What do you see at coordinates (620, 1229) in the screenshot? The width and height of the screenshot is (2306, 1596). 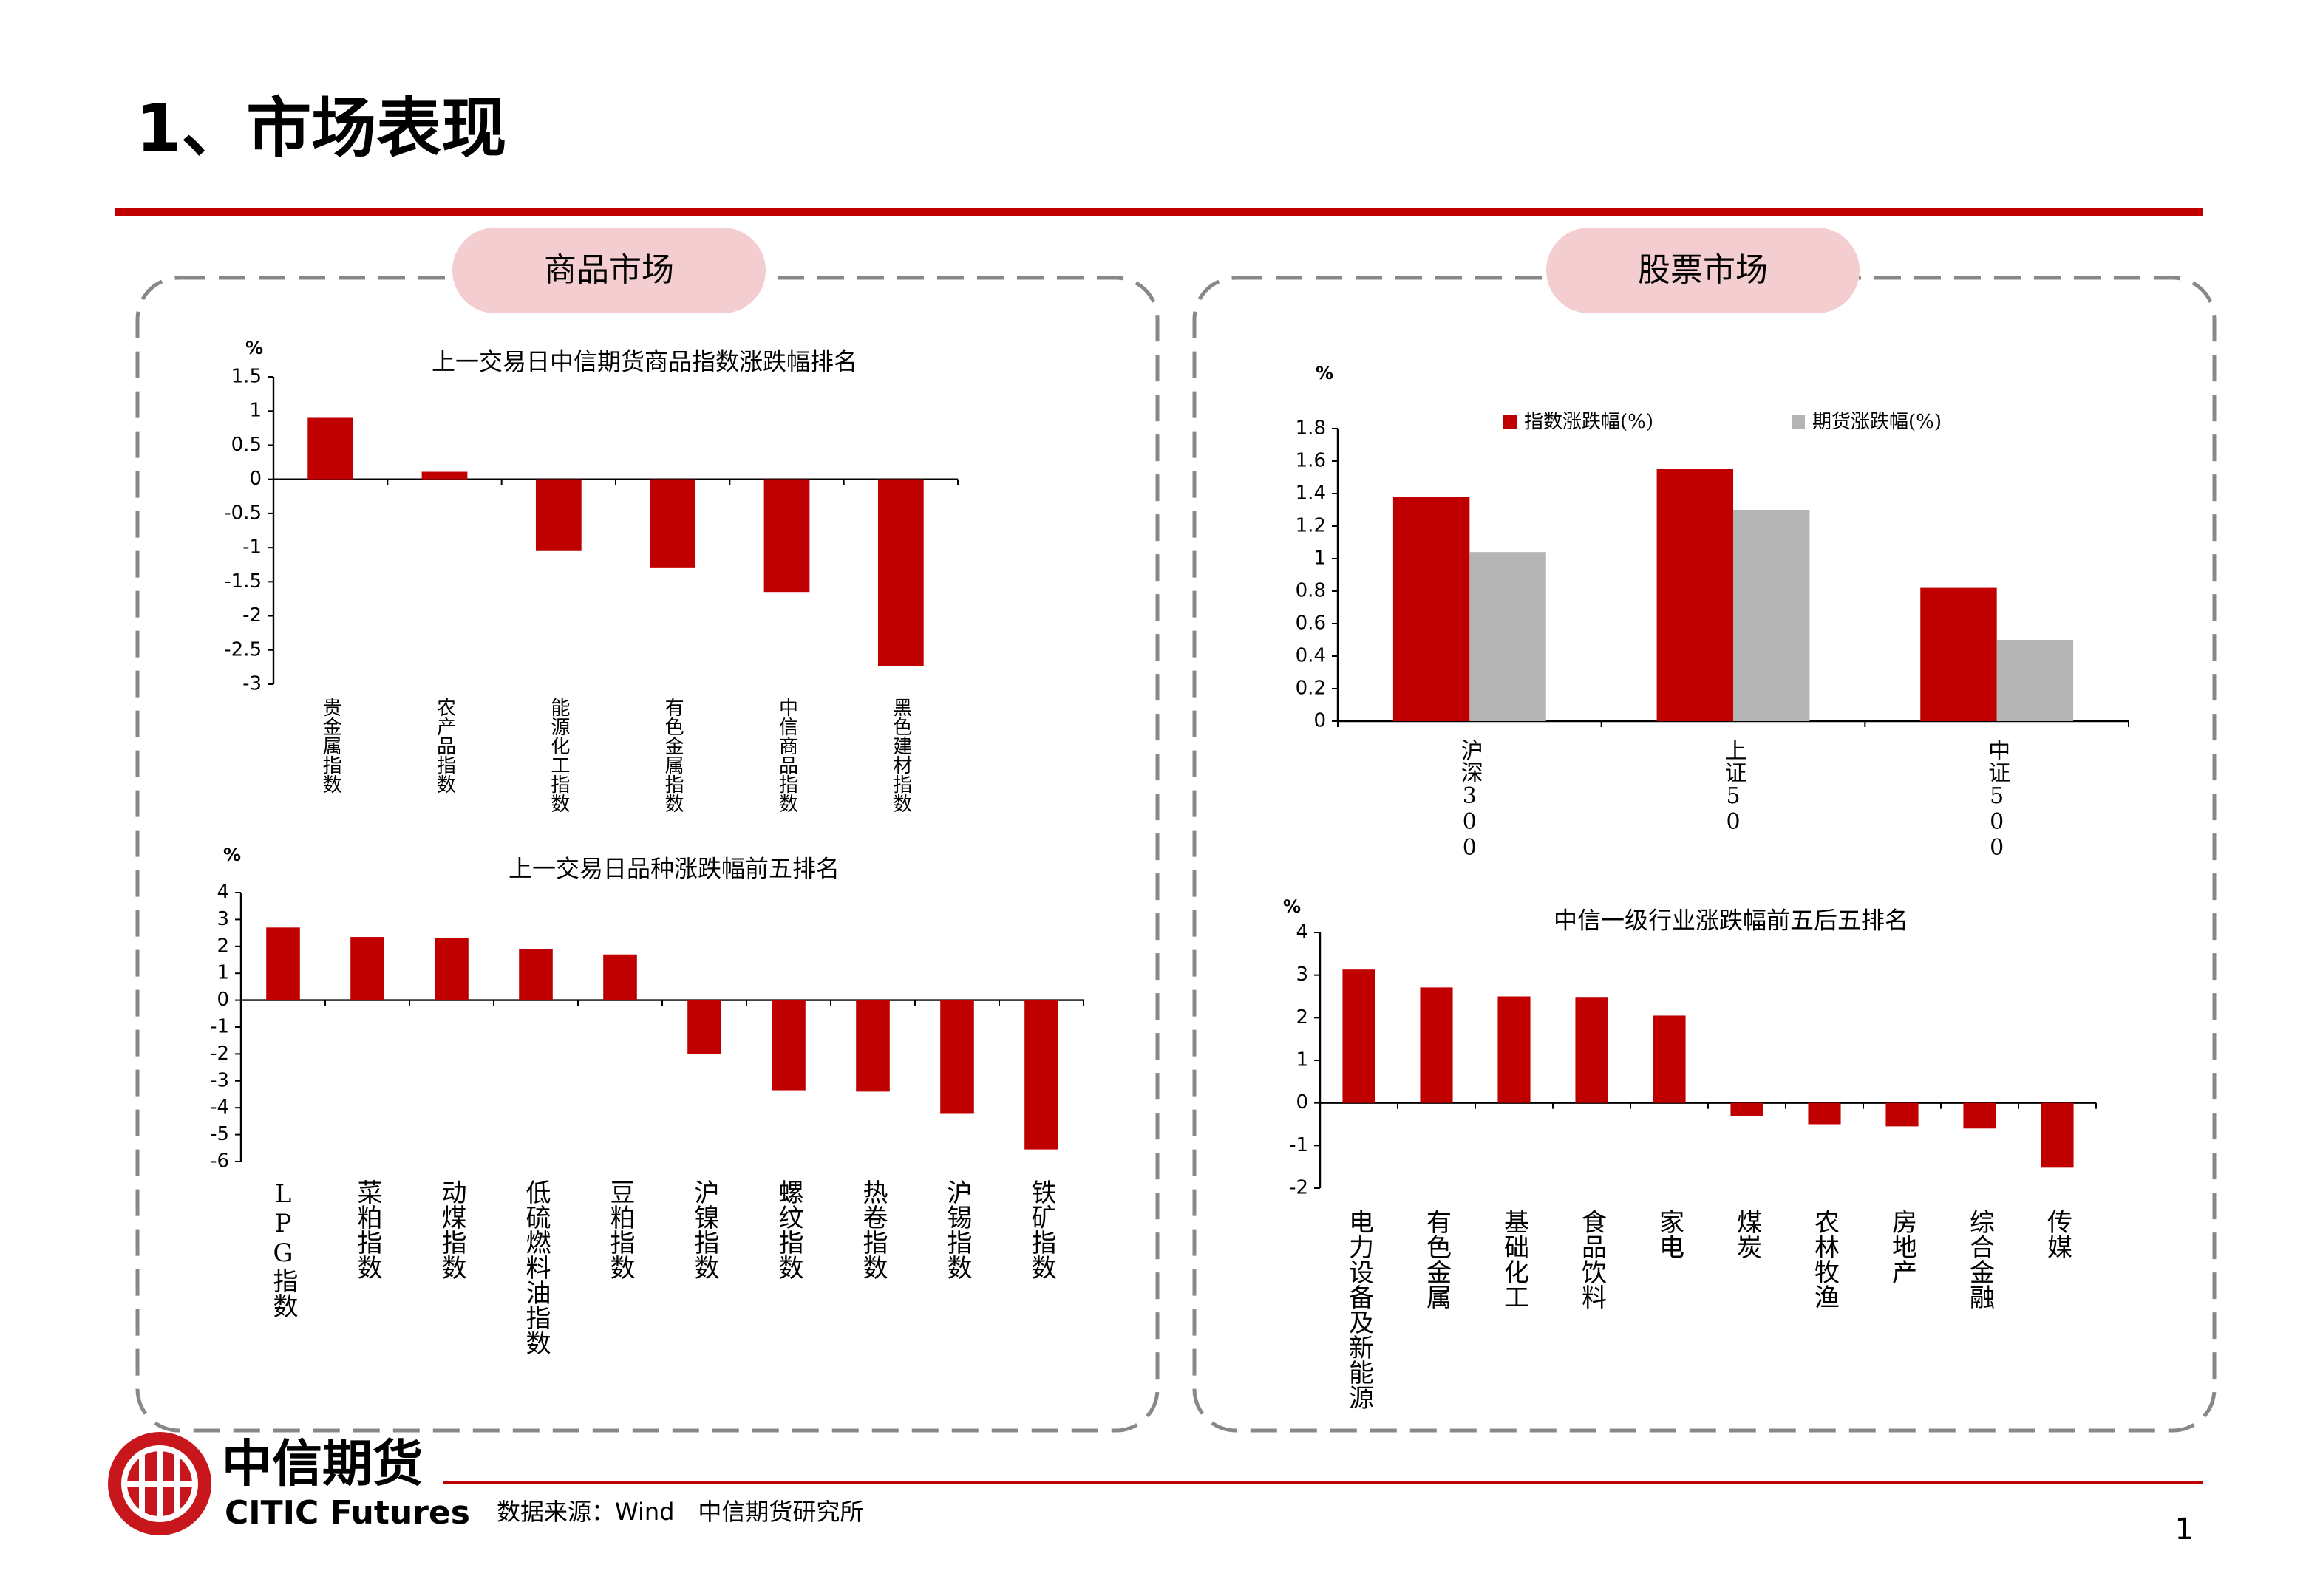 I see `x-tick-label: 豆粕指数` at bounding box center [620, 1229].